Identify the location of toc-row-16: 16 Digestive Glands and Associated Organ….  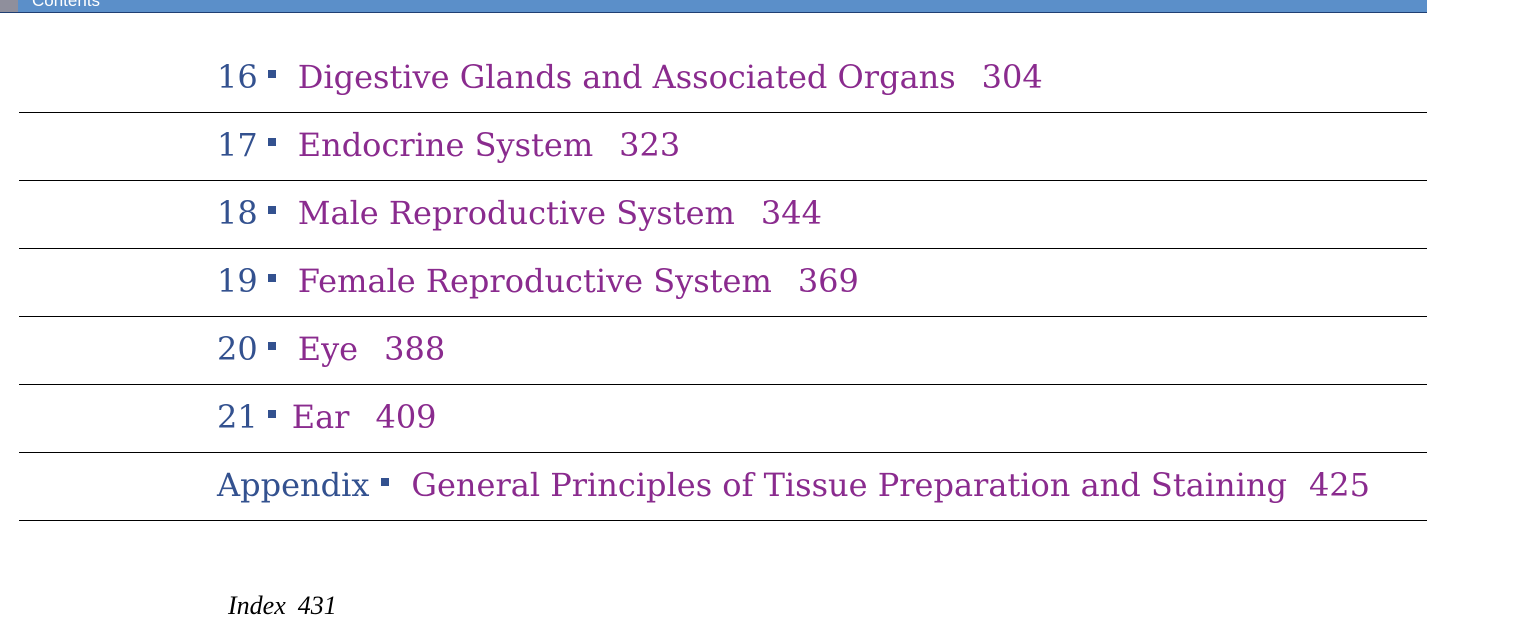
(723, 79).